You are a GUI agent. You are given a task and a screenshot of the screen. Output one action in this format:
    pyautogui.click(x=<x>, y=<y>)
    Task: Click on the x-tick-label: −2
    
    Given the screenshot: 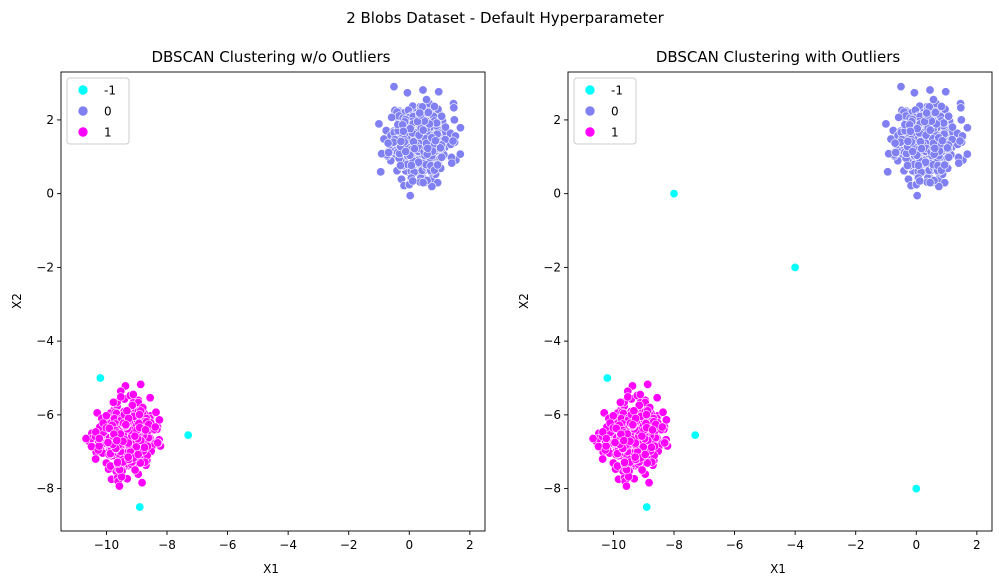 What is the action you would take?
    pyautogui.click(x=349, y=545)
    